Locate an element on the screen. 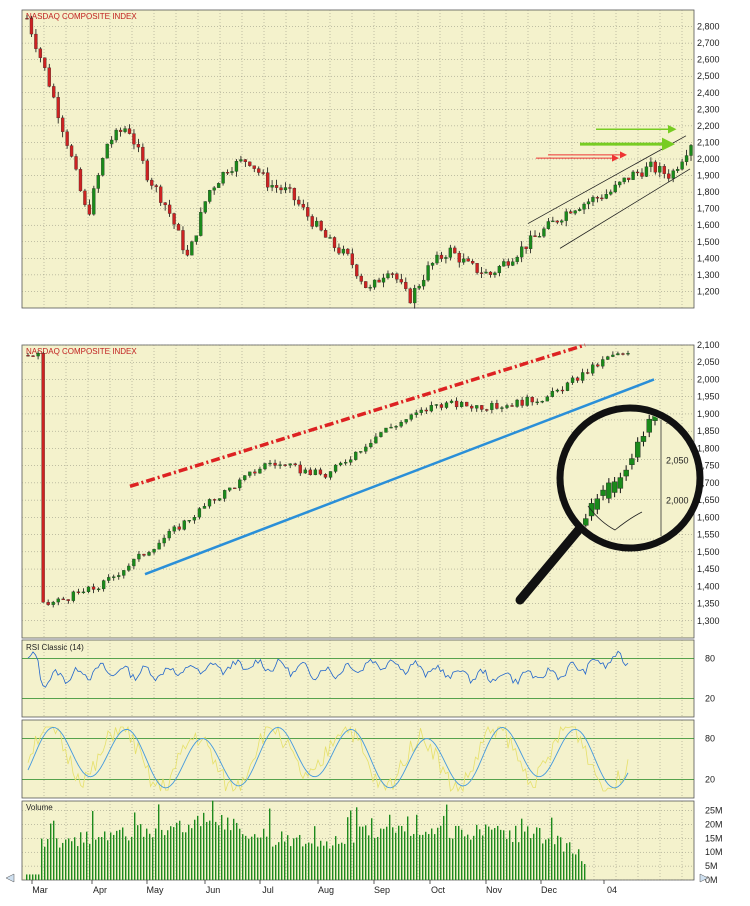 The image size is (750, 906). y-tick-label: 1,900 is located at coordinates (708, 414).